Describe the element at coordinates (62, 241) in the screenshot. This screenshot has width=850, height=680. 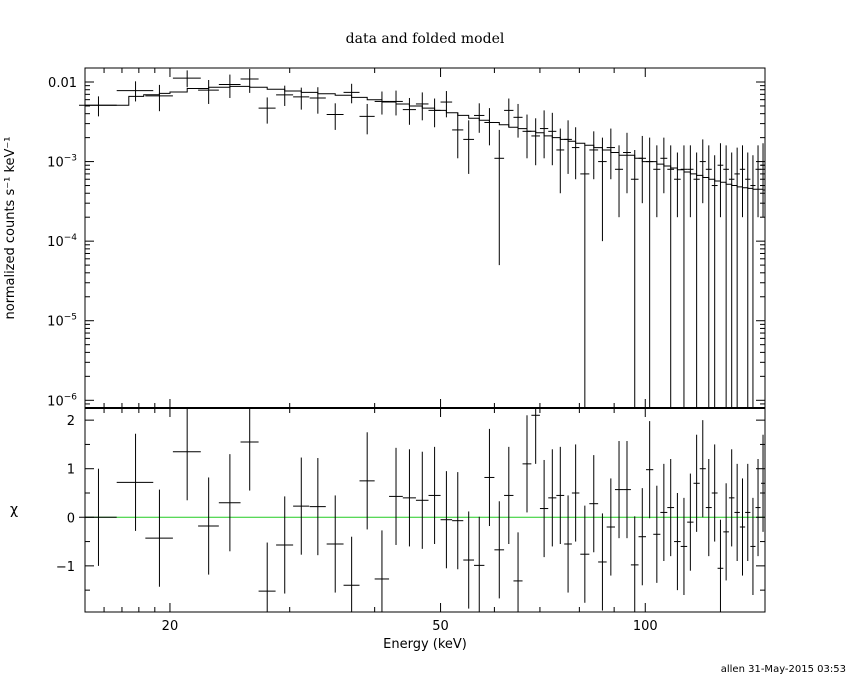
I see `spectrum-y-tick-label: 10⁻⁴` at that location.